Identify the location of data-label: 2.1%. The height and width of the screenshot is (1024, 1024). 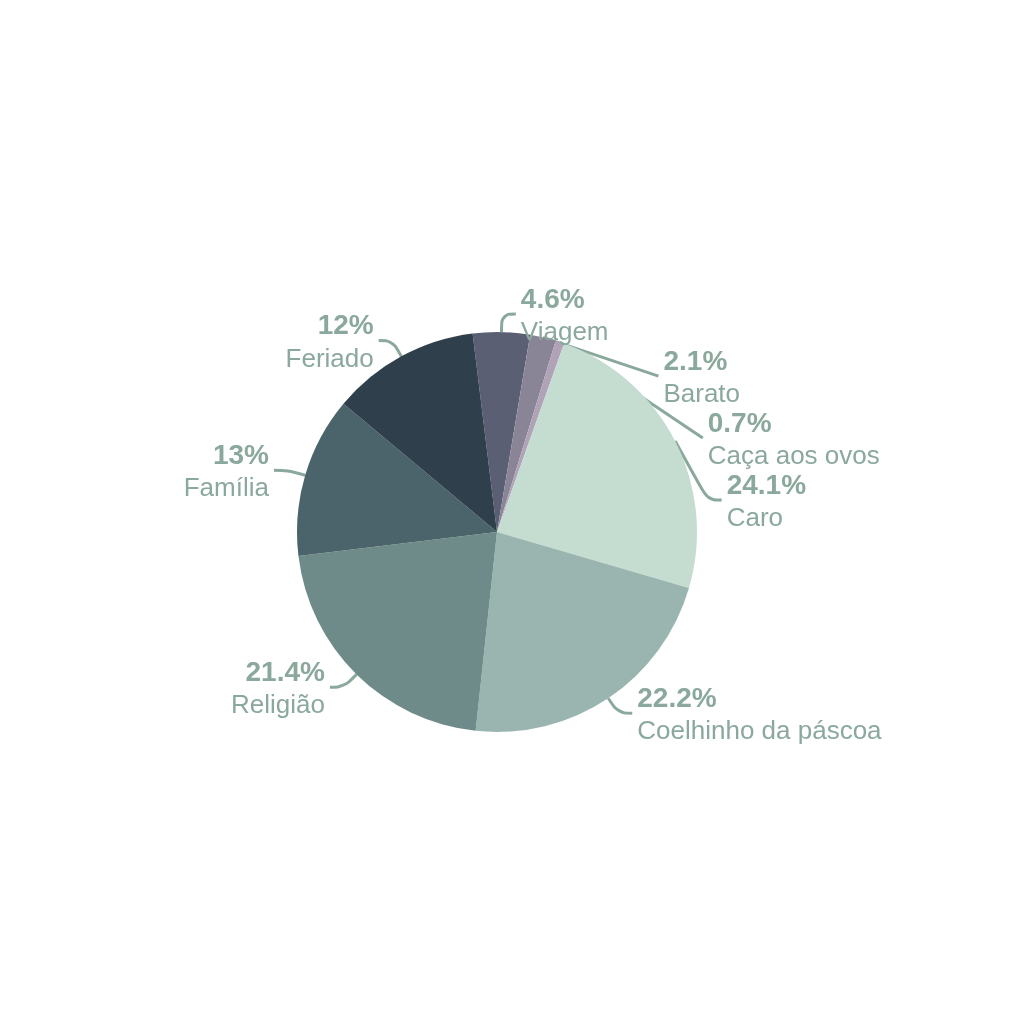
(695, 360).